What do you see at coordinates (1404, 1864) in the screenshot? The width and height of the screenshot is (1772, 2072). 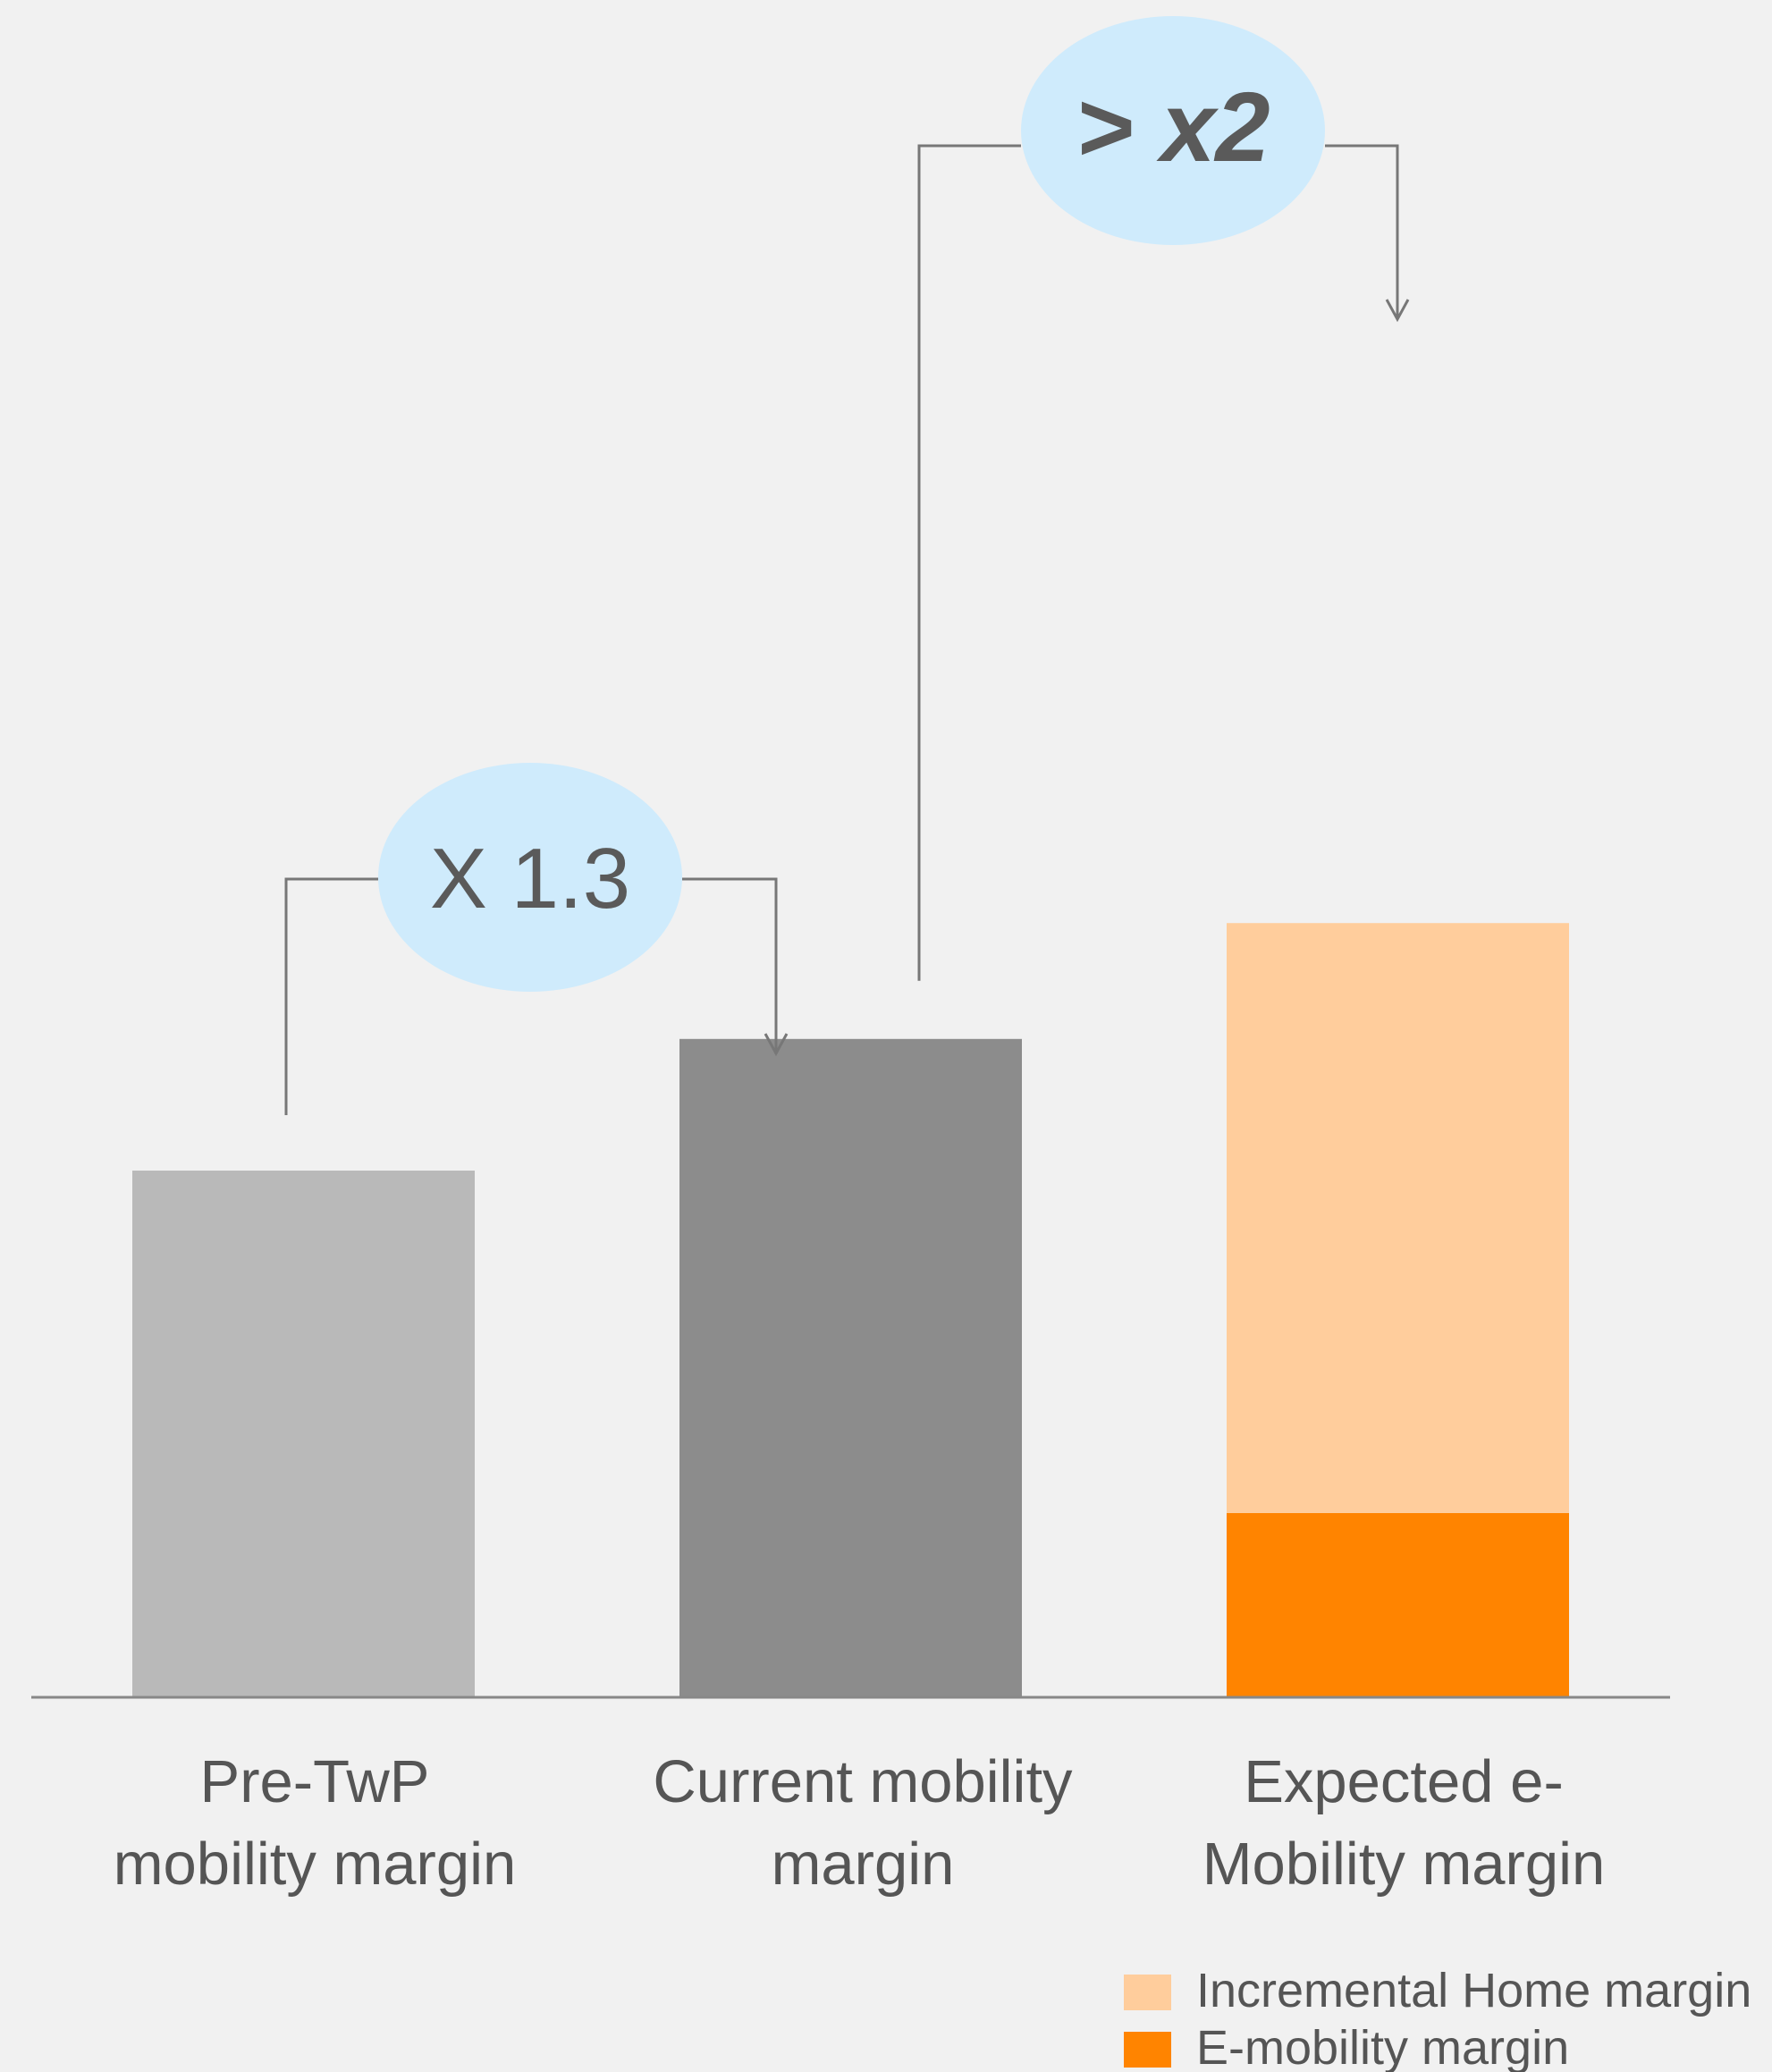 I see `category-label-3-line-2: Mobility margin` at bounding box center [1404, 1864].